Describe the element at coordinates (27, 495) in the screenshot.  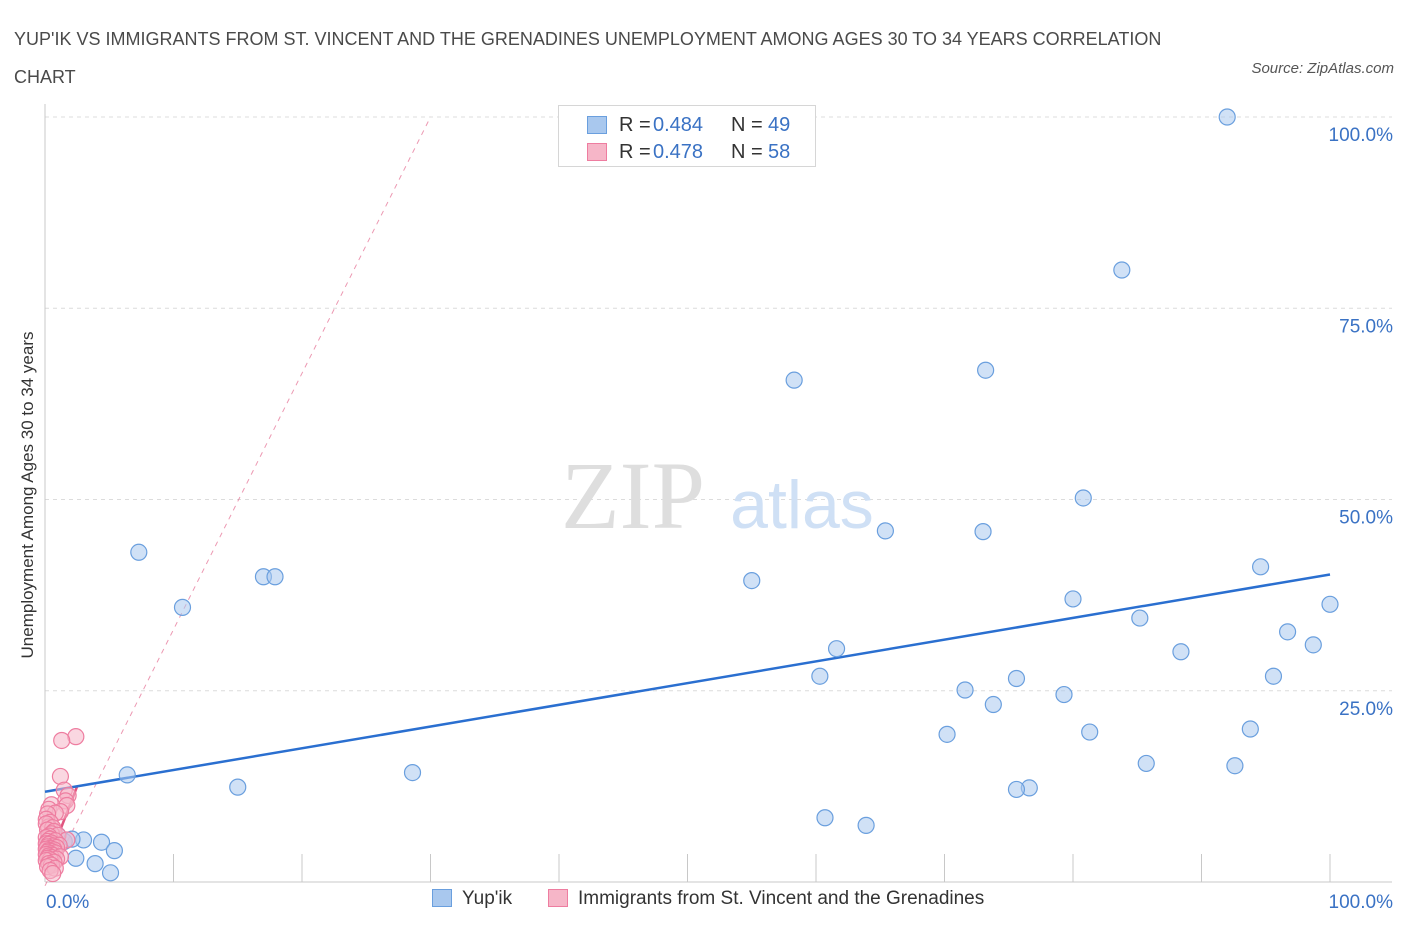
I see `y-axis-label: Unemployment Among Ages 30 to 34 years` at that location.